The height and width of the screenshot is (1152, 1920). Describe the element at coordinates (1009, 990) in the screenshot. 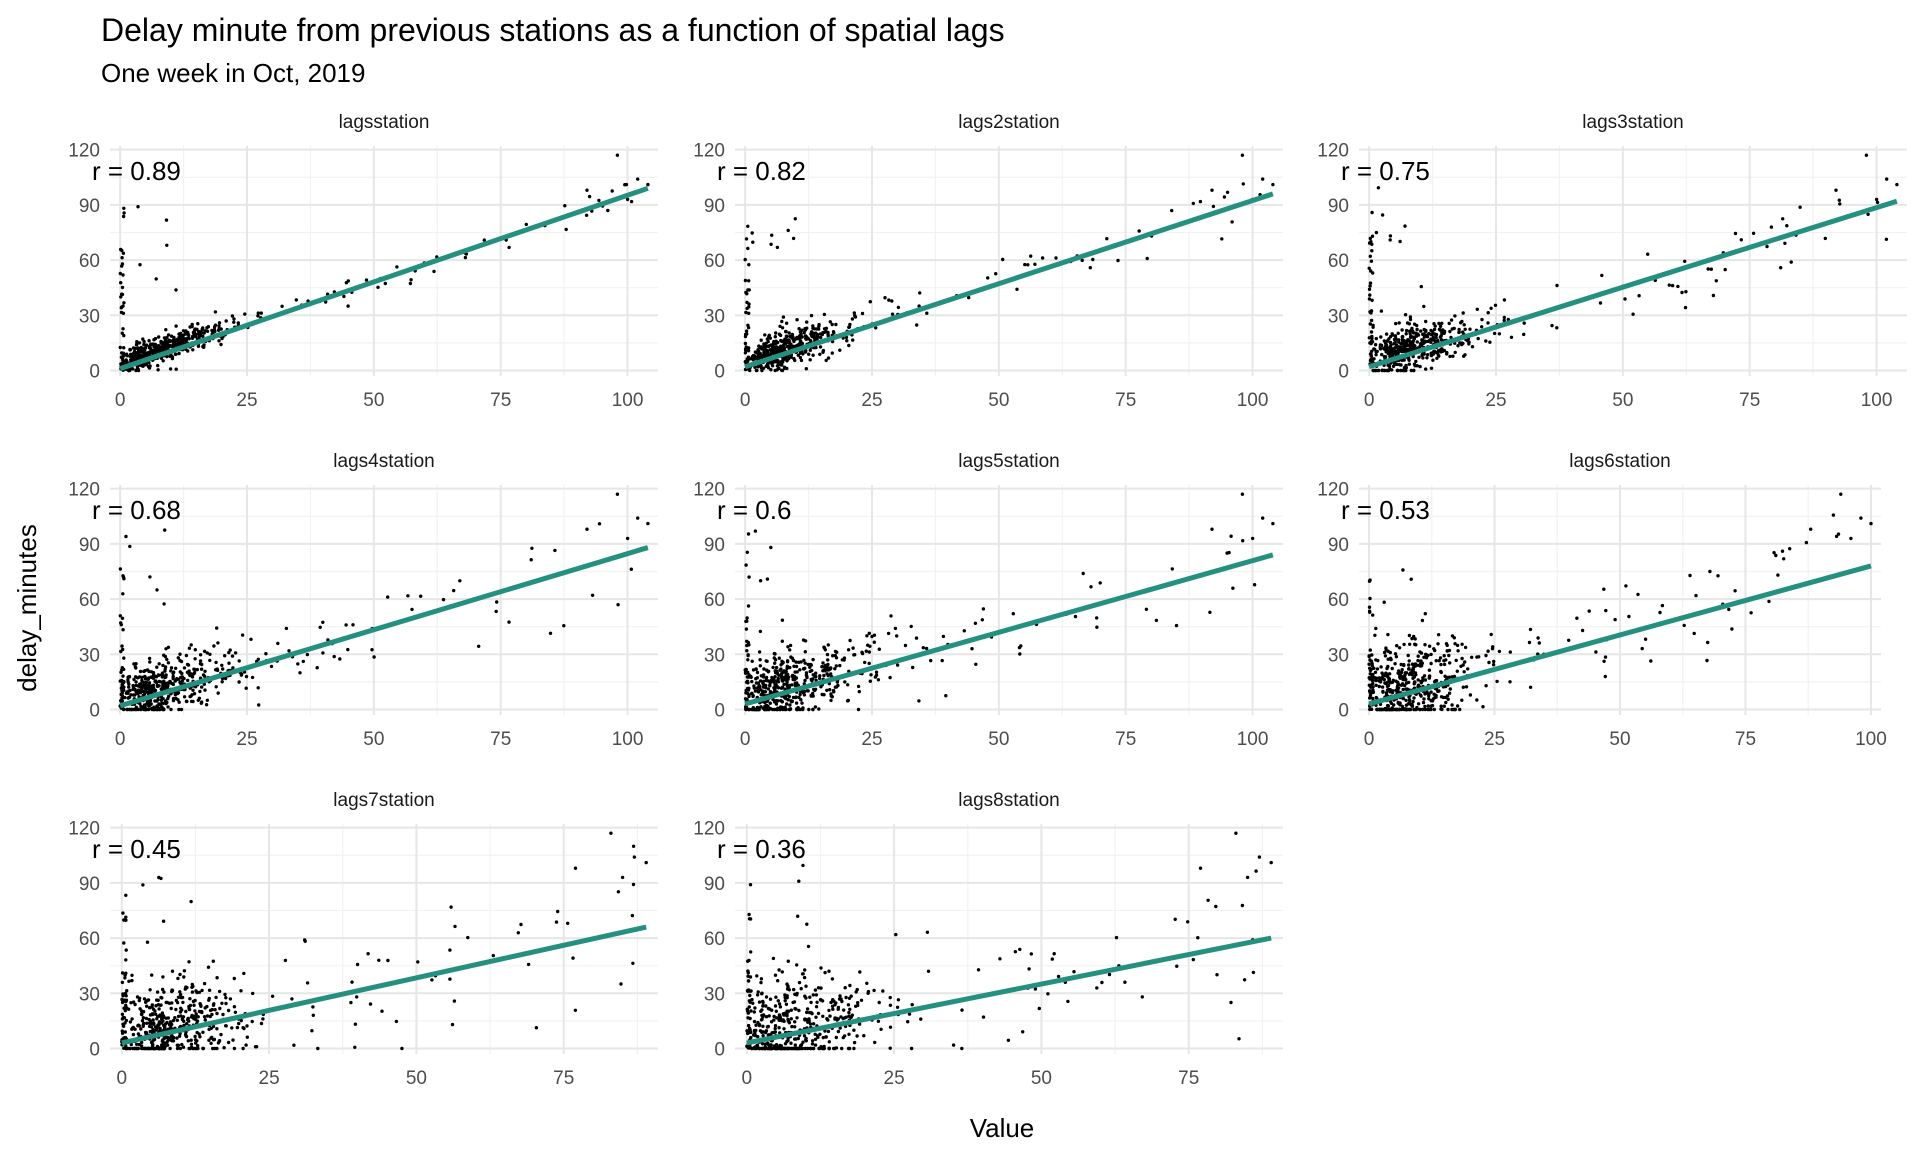

I see `fit-line` at that location.